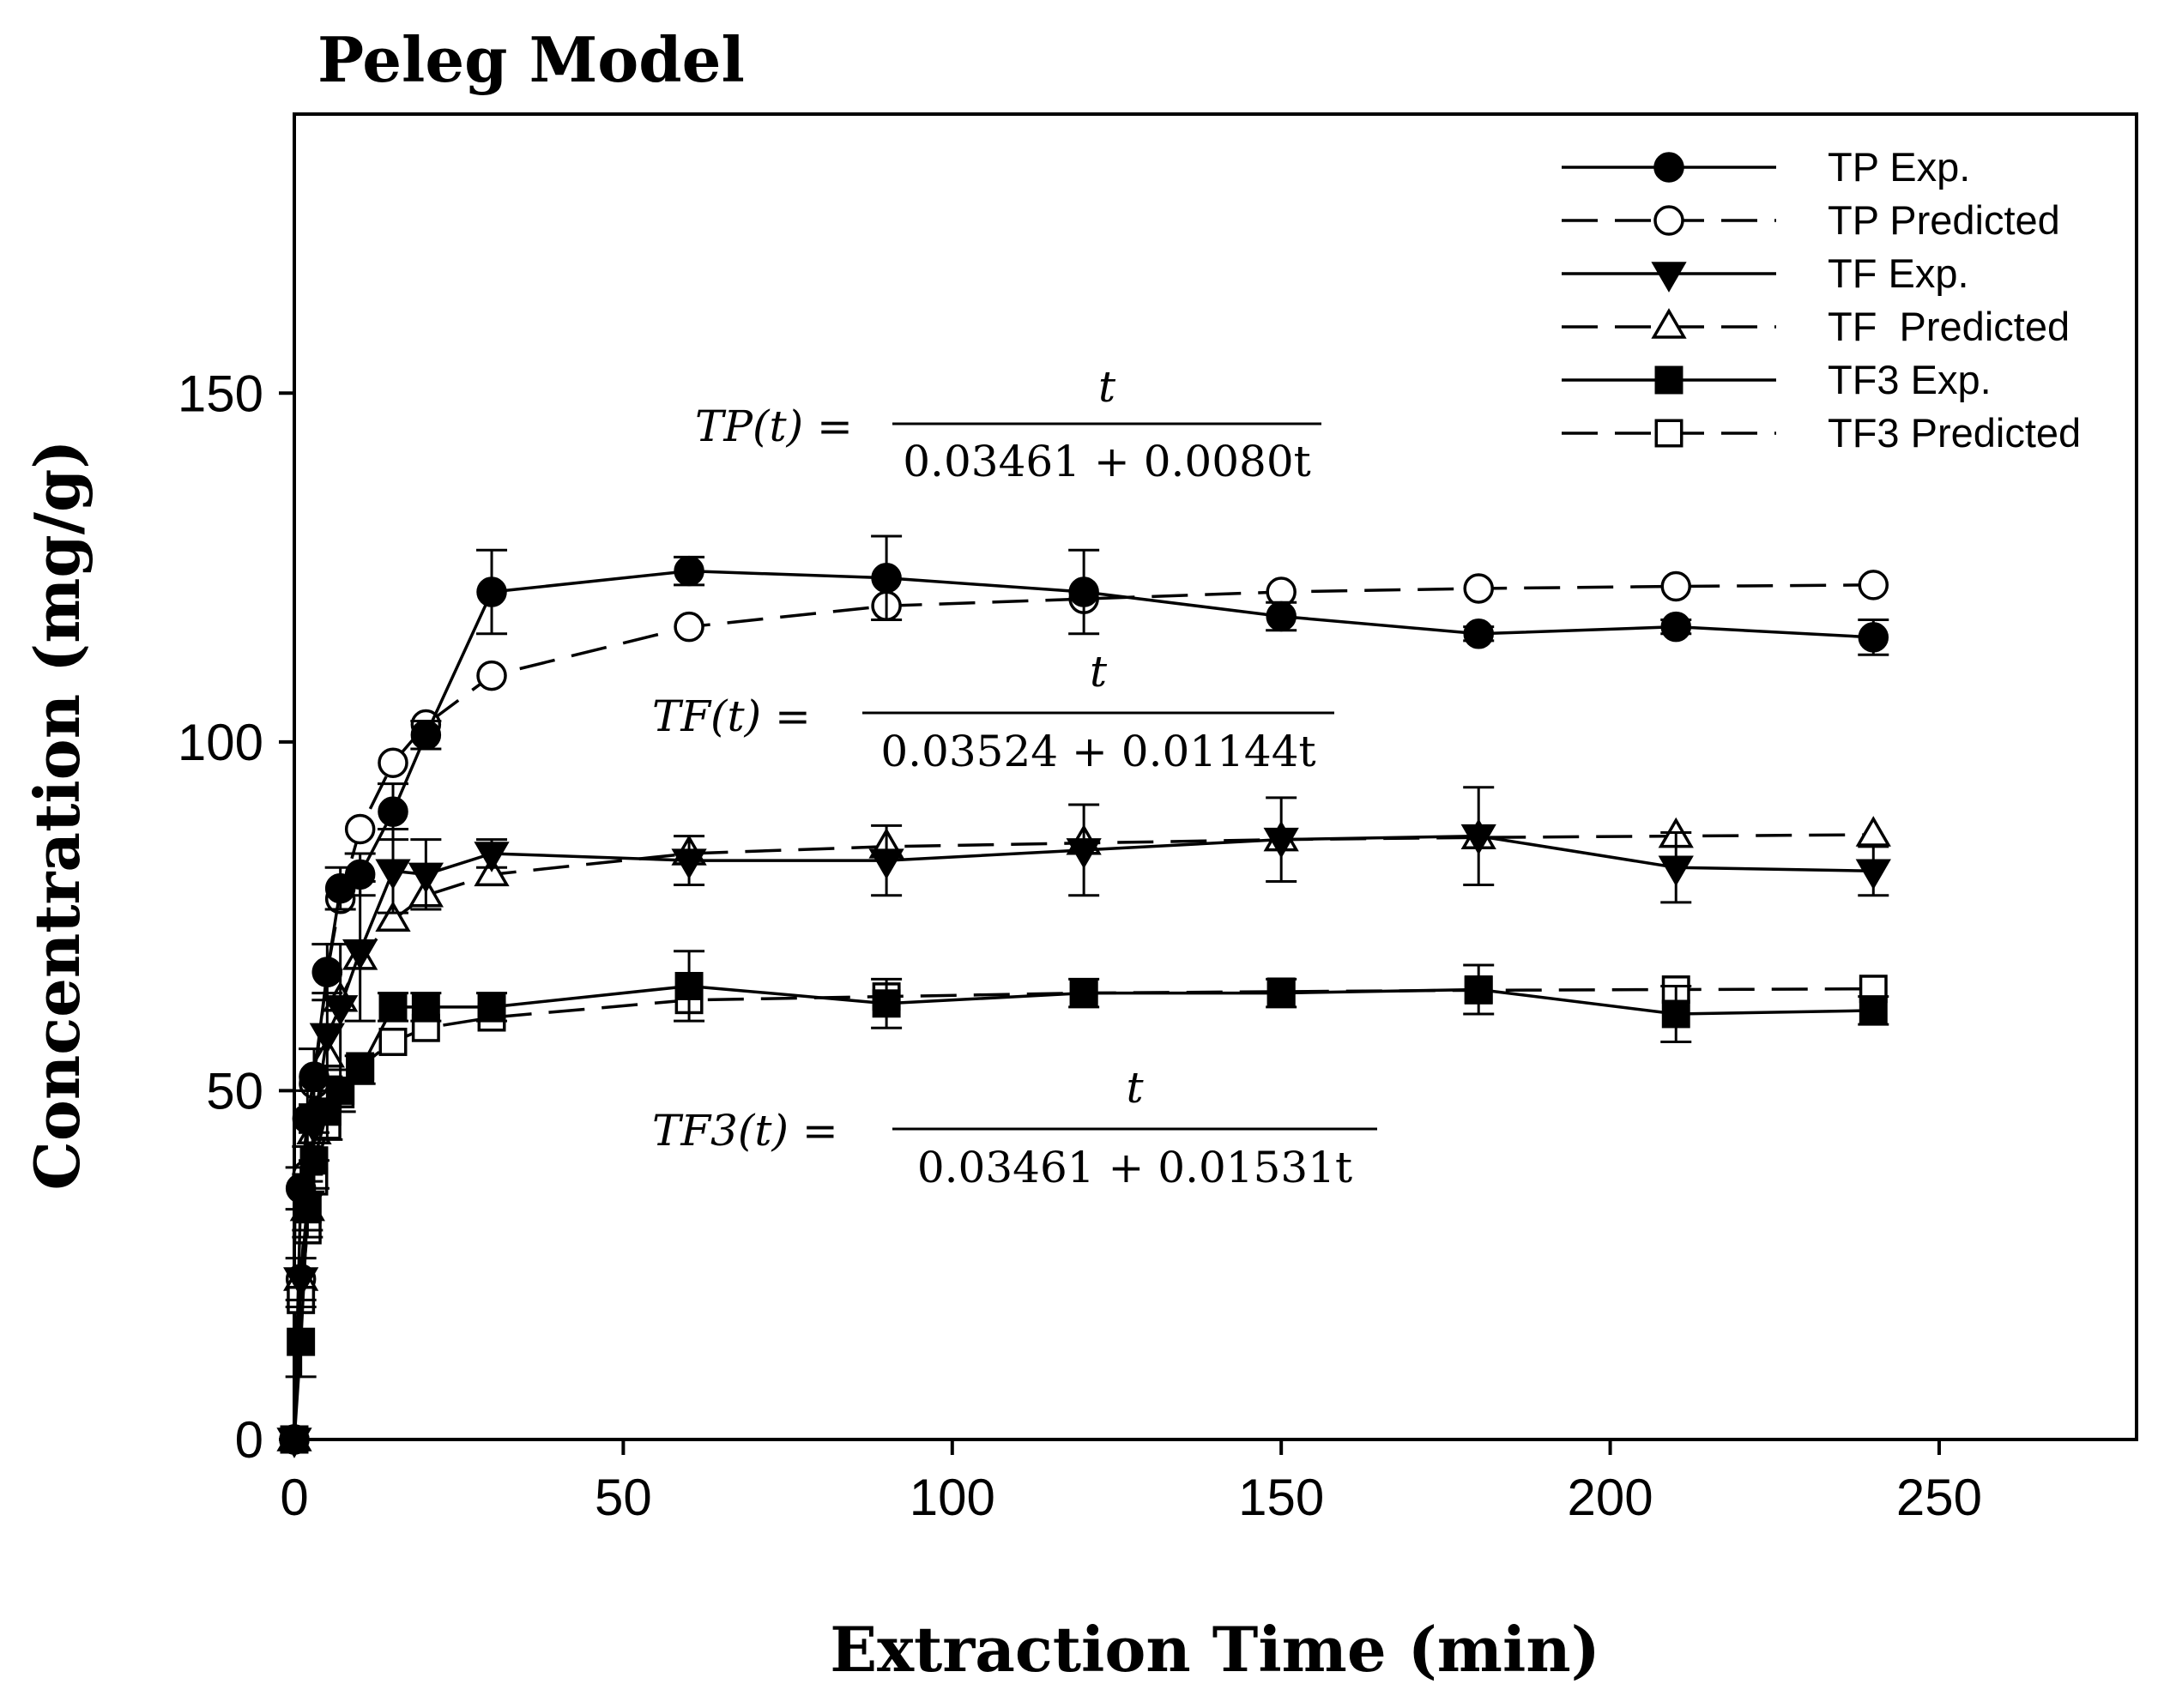 This screenshot has width=2158, height=1708. What do you see at coordinates (1816, 326) in the screenshot?
I see `legend-item-3: TF Predicted` at bounding box center [1816, 326].